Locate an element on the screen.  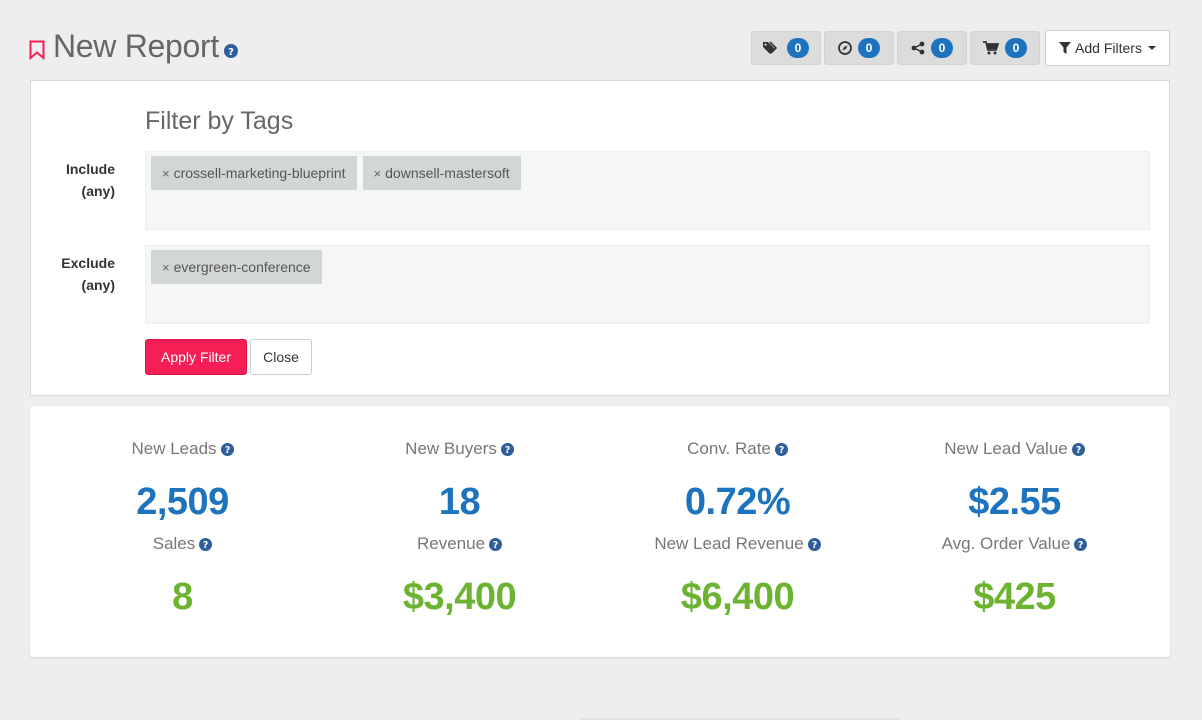
stat-value: $6,400 is located at coordinates (737, 597).